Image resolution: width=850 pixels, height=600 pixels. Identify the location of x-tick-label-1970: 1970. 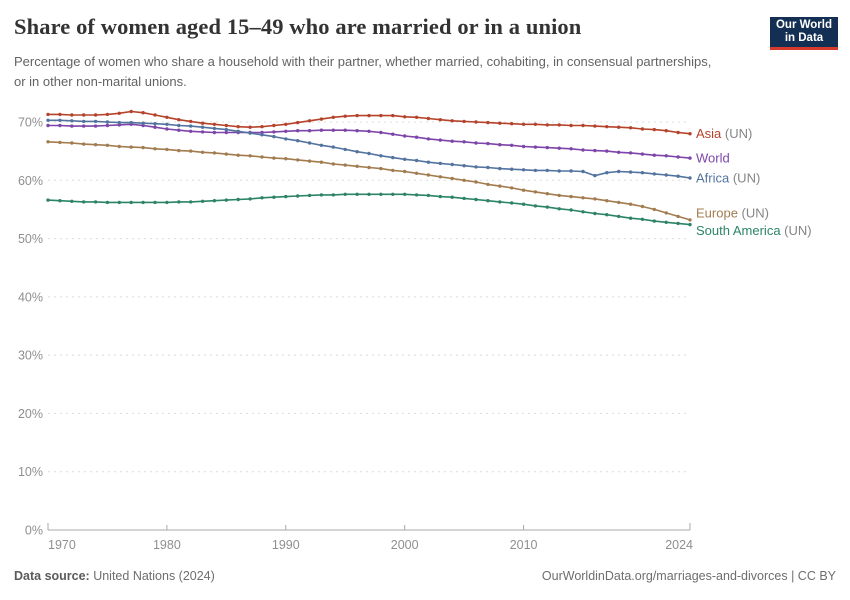
(62, 545).